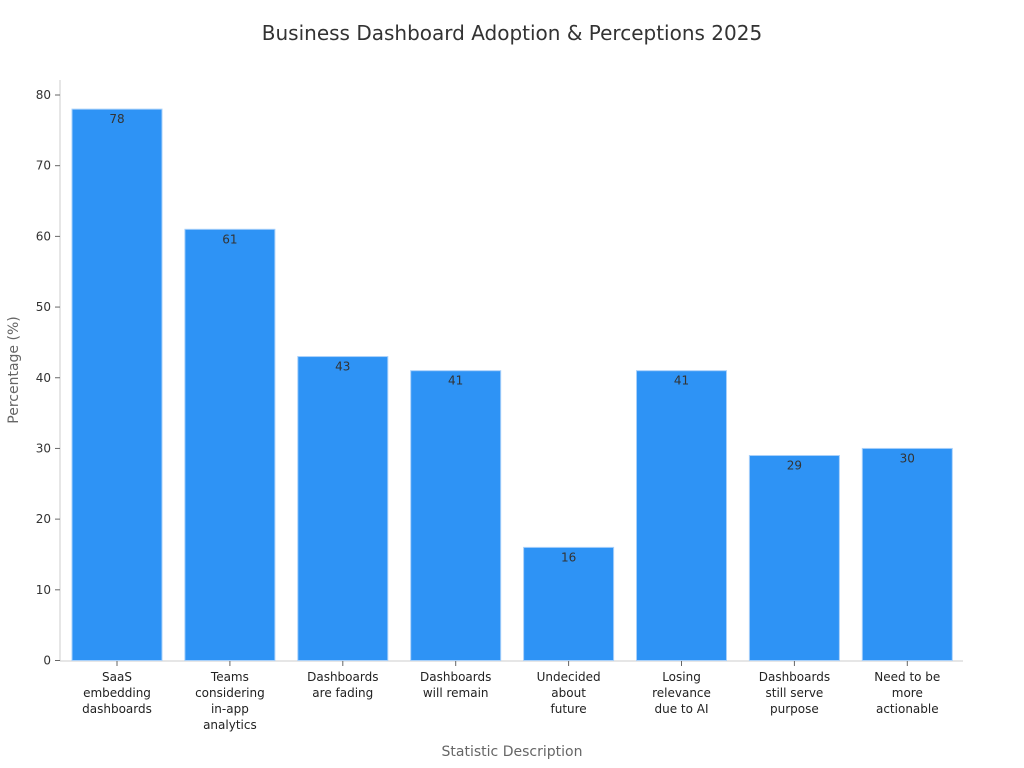 The width and height of the screenshot is (1024, 768). Describe the element at coordinates (43, 519) in the screenshot. I see `y-tick-label: 20` at that location.